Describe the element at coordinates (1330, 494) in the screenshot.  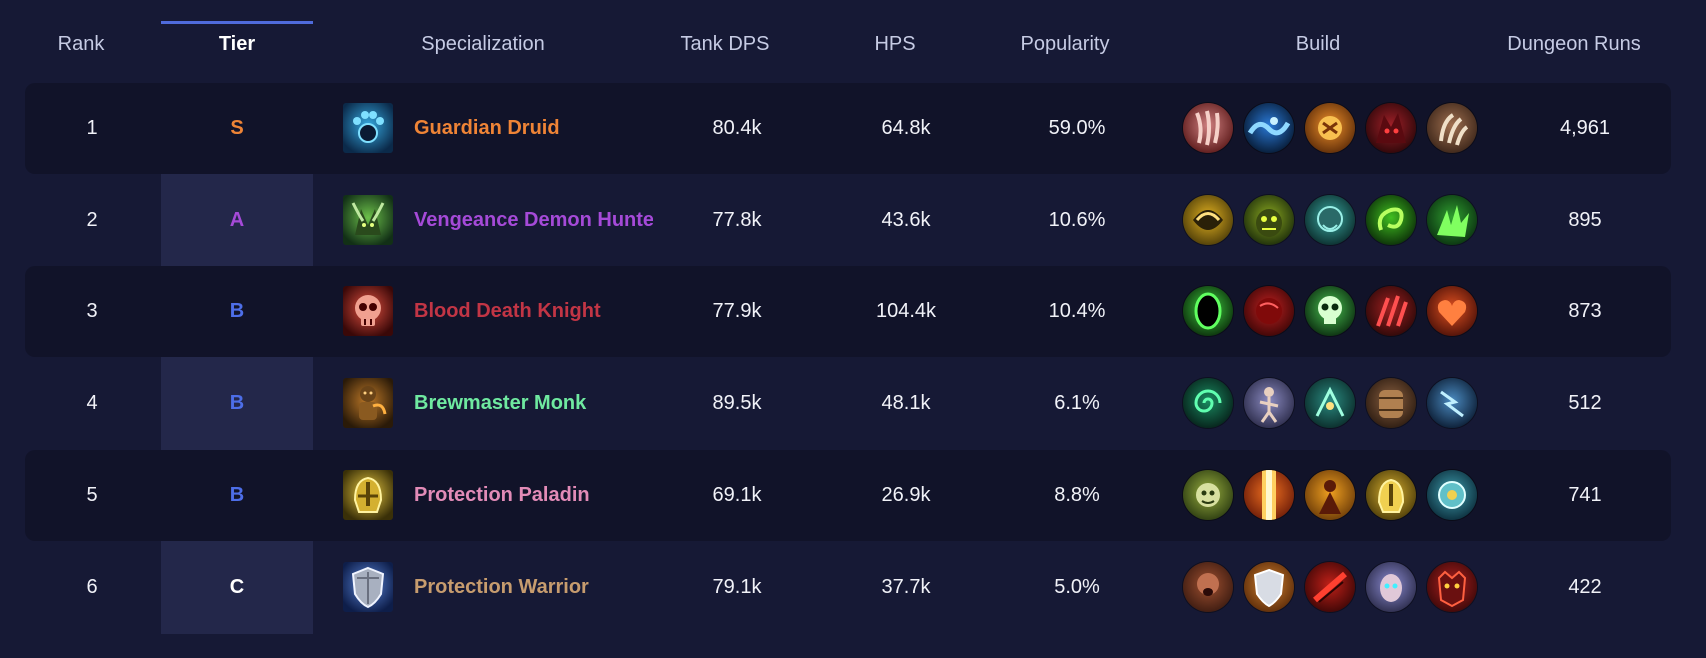
I see `holy-figure-icon` at that location.